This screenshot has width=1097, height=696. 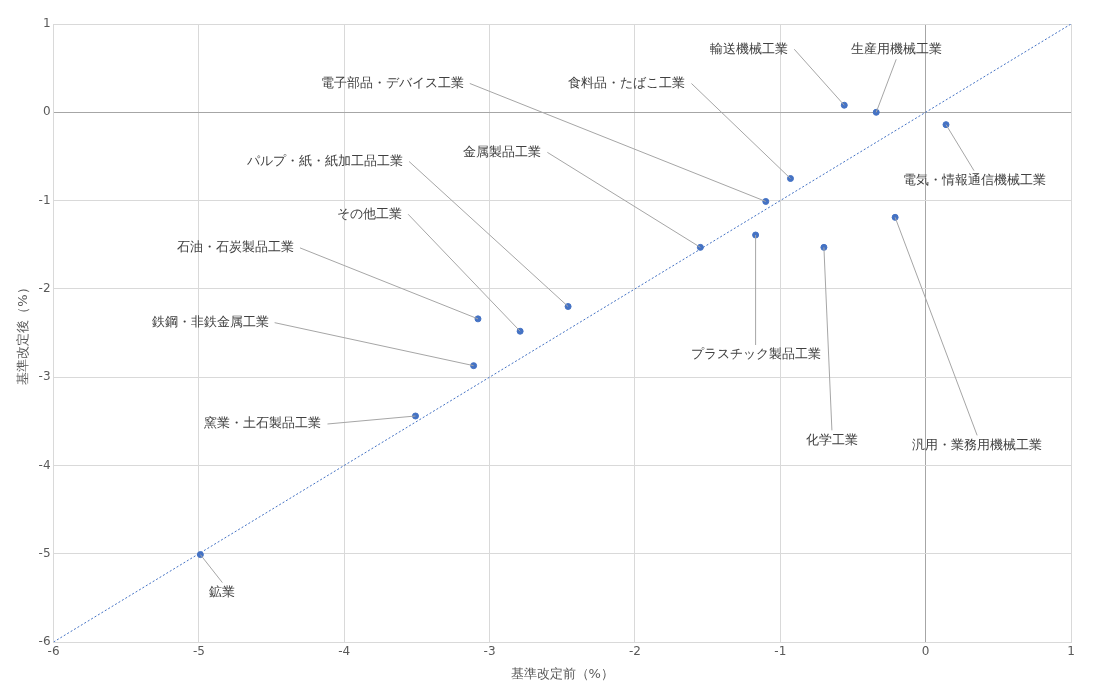 I want to click on annotation: 金属製品工業, so click(x=502, y=151).